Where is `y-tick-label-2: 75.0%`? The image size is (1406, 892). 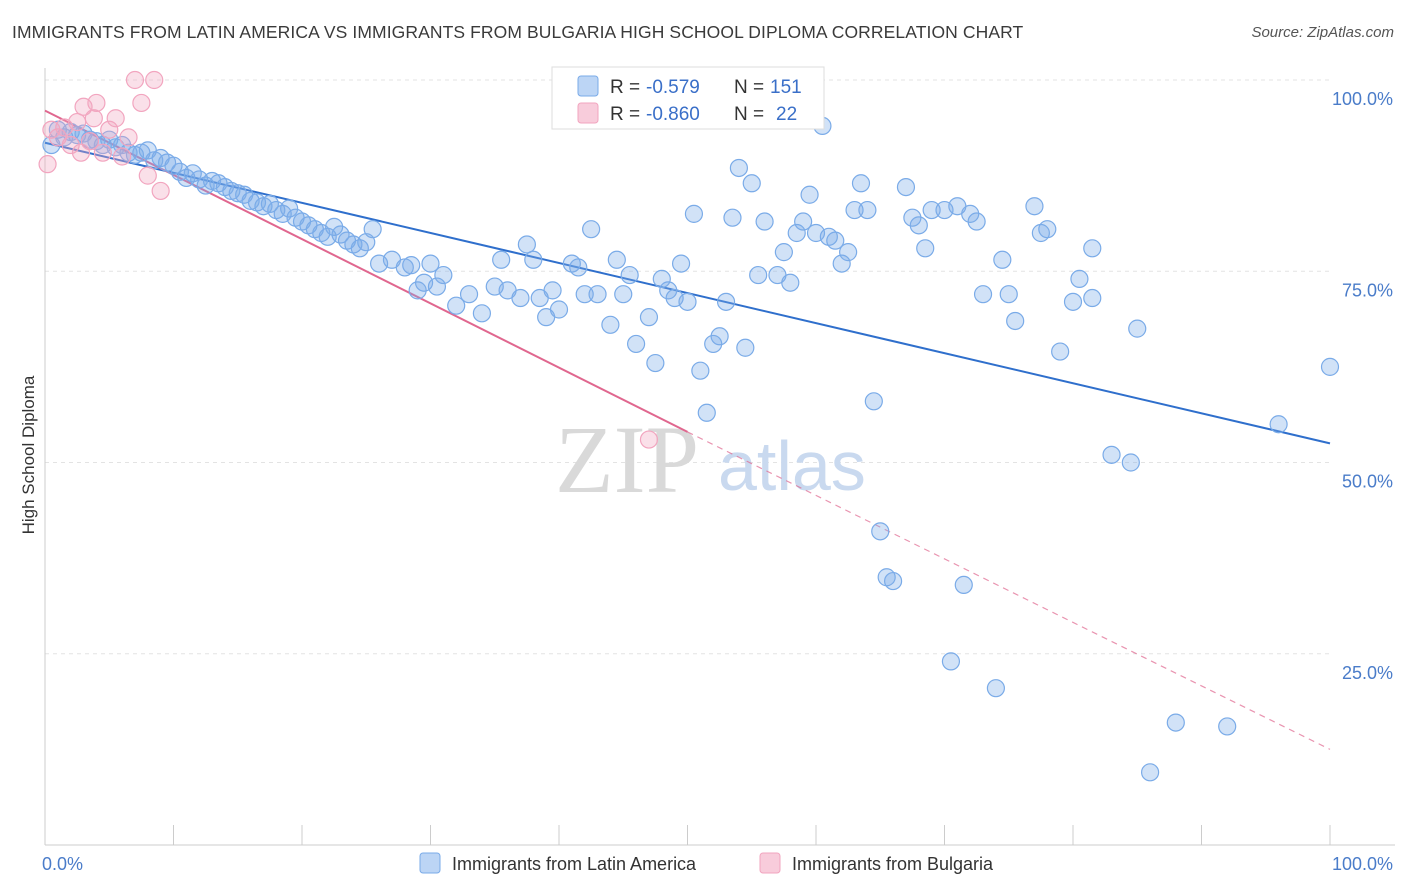
y-tick-label-2: 75.0% is located at coordinates (1367, 290).